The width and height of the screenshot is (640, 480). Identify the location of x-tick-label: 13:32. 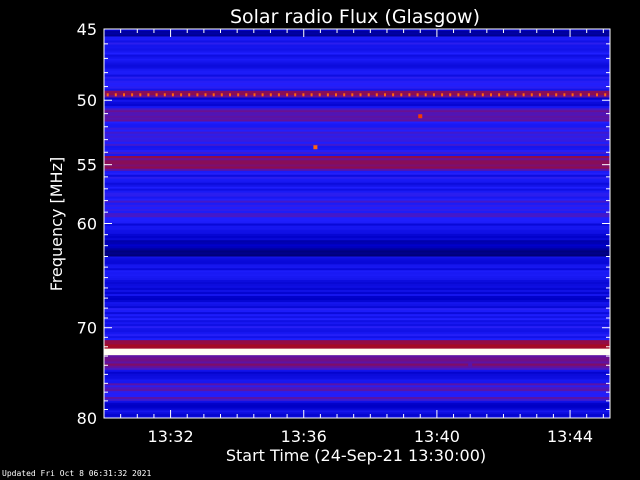
(171, 436).